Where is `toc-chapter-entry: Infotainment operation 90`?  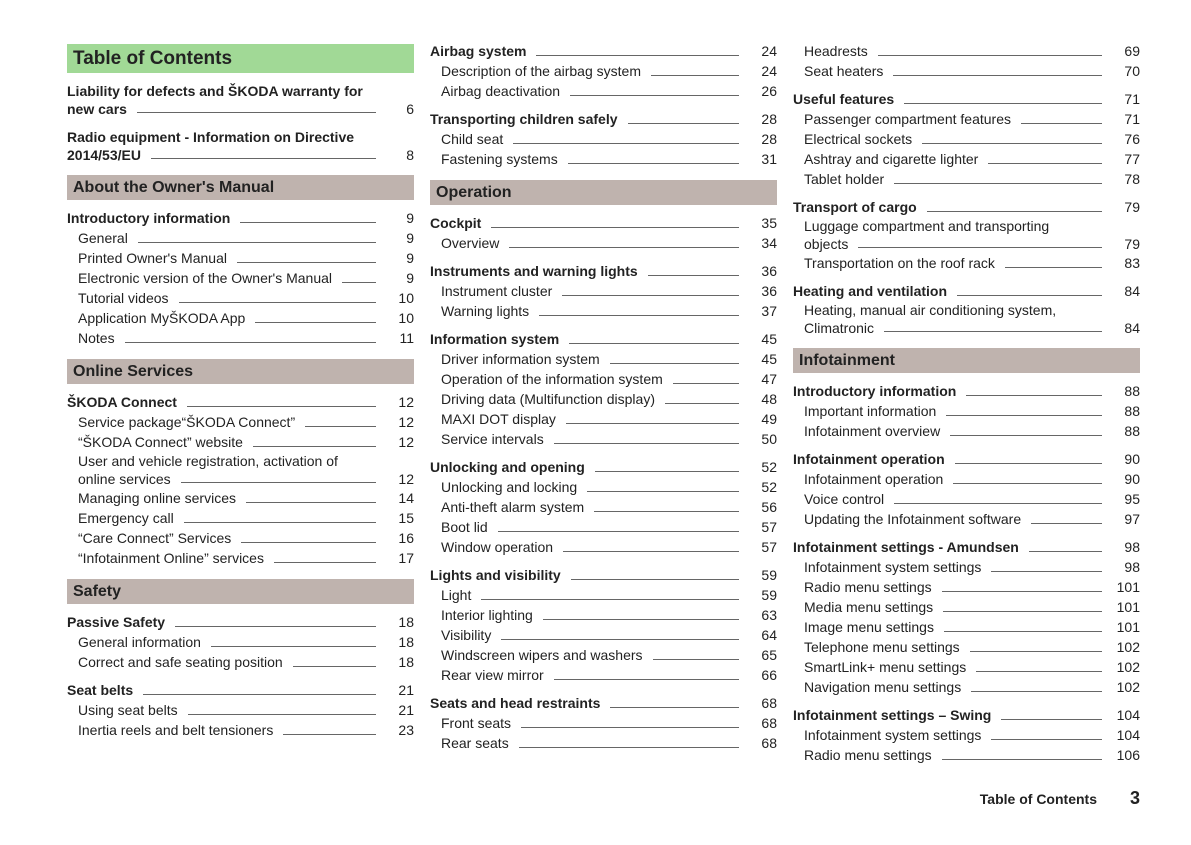 toc-chapter-entry: Infotainment operation 90 is located at coordinates (966, 459).